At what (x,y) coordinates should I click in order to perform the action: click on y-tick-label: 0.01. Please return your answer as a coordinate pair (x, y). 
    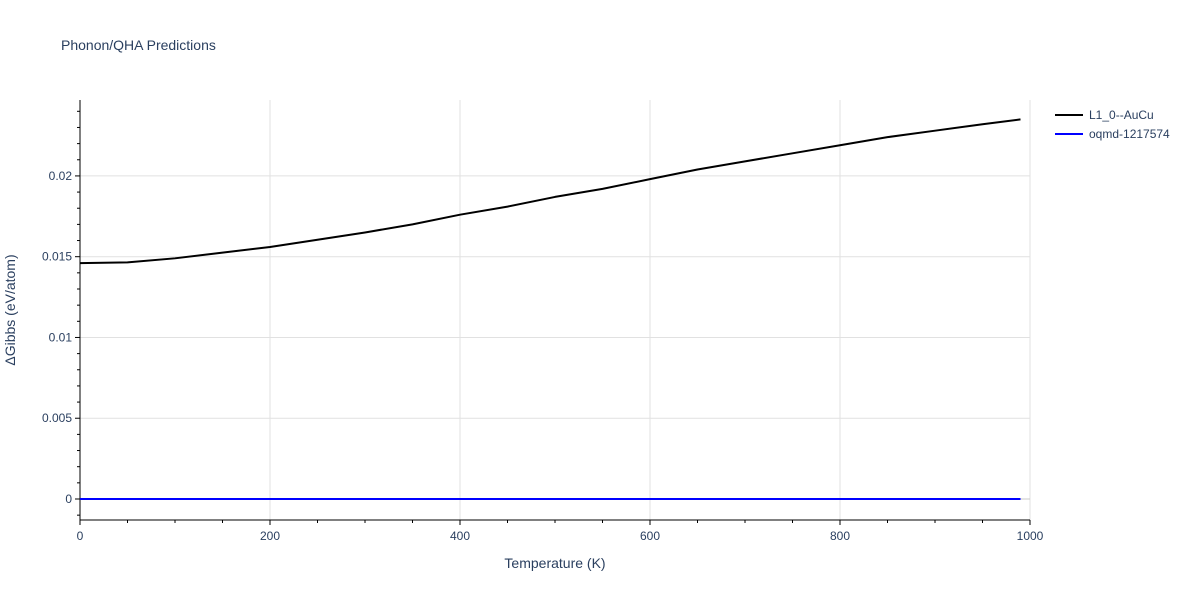
    Looking at the image, I should click on (61, 337).